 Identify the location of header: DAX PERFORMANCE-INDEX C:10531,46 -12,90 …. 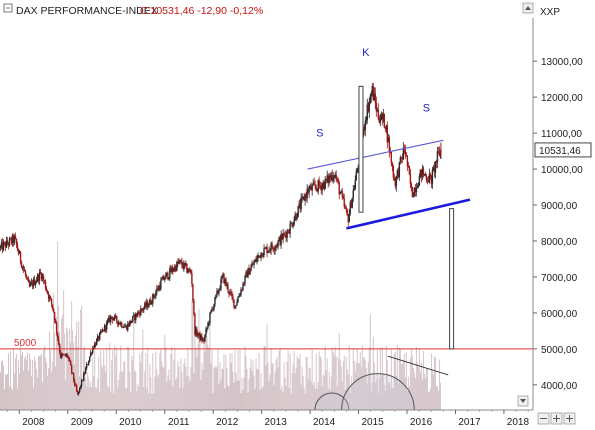
(297, 9).